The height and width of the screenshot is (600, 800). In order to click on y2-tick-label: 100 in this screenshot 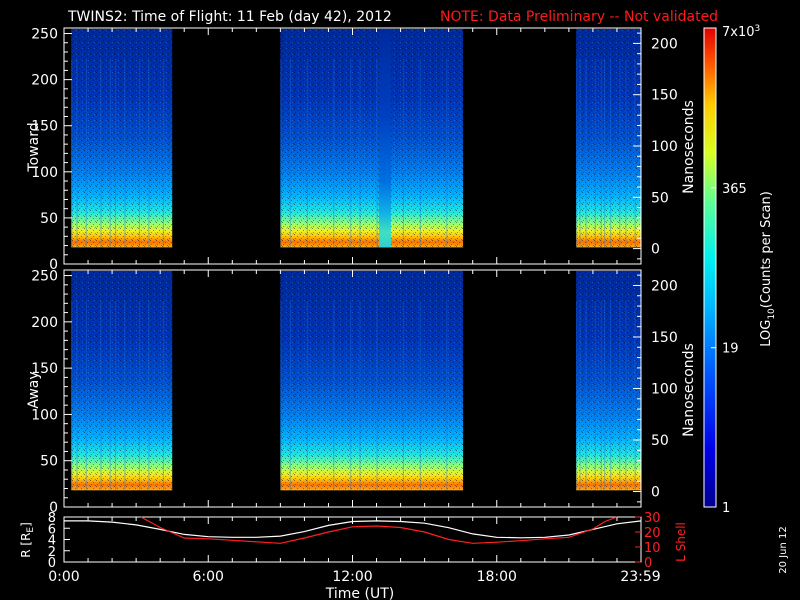, I will do `click(664, 390)`.